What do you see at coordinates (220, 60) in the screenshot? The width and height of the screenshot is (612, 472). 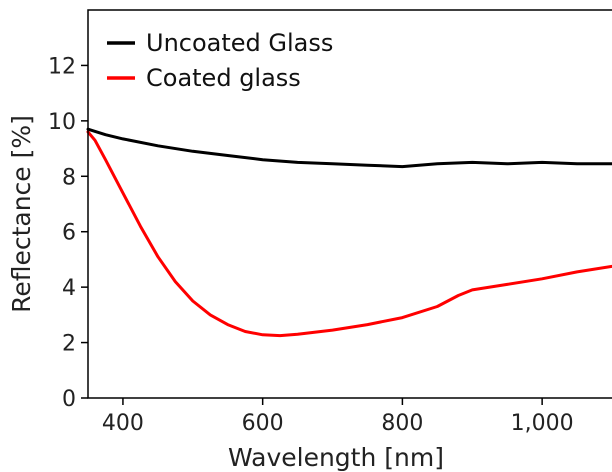 I see `legend: Uncoated Glass Coated glass` at bounding box center [220, 60].